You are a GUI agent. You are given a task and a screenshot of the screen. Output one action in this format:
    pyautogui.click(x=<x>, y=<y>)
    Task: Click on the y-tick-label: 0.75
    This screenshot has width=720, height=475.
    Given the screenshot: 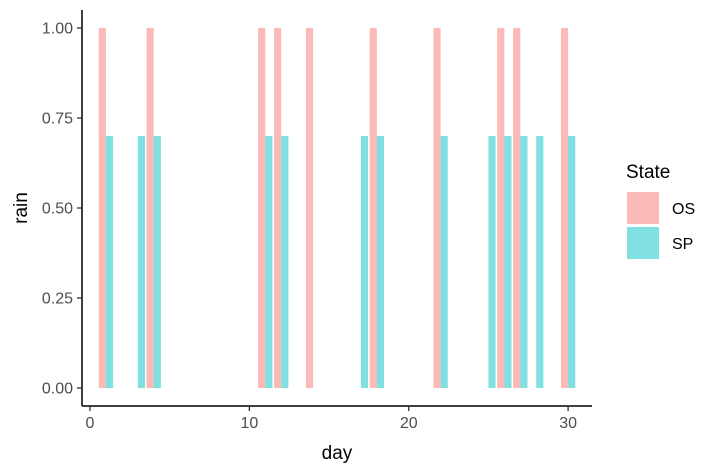 What is the action you would take?
    pyautogui.click(x=57, y=119)
    